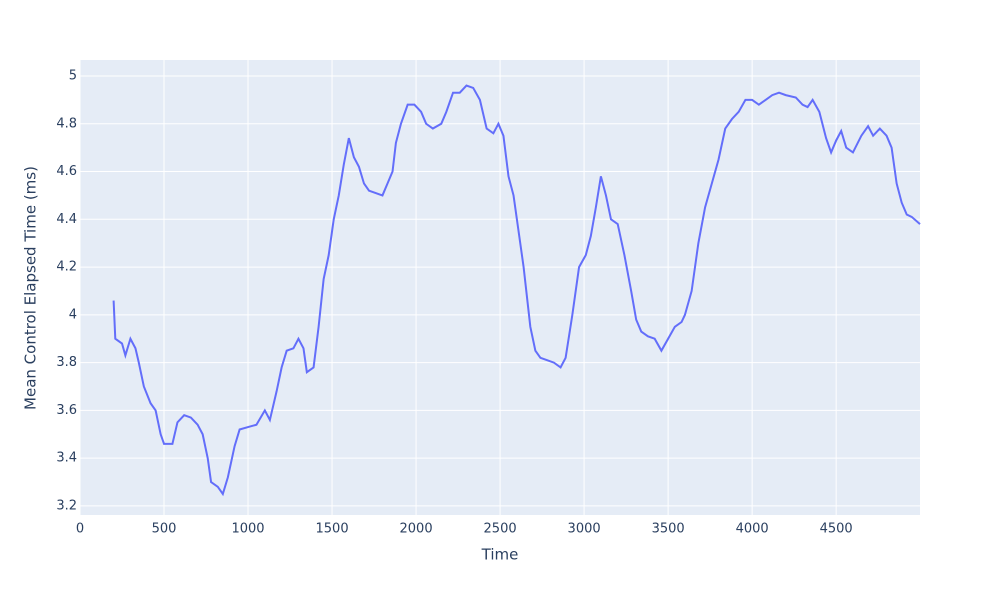 This screenshot has height=600, width=1000. Describe the element at coordinates (66, 219) in the screenshot. I see `y-tick-label: 4.4` at that location.